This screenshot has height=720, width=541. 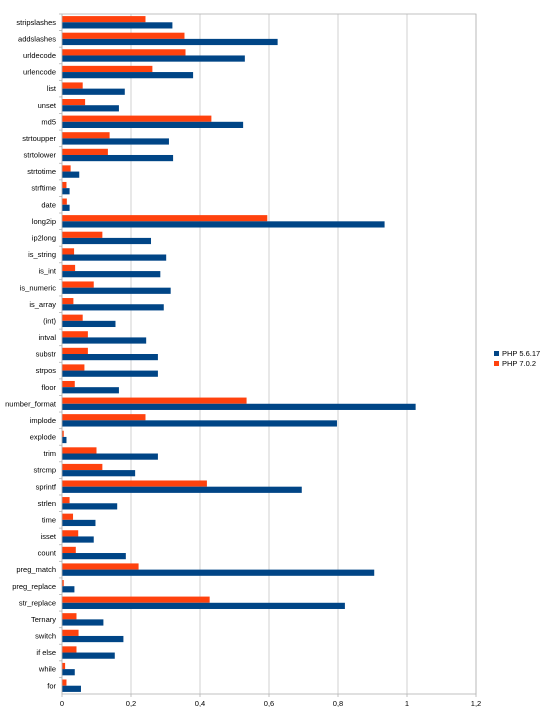 What do you see at coordinates (49, 519) in the screenshot?
I see `category-label: time` at bounding box center [49, 519].